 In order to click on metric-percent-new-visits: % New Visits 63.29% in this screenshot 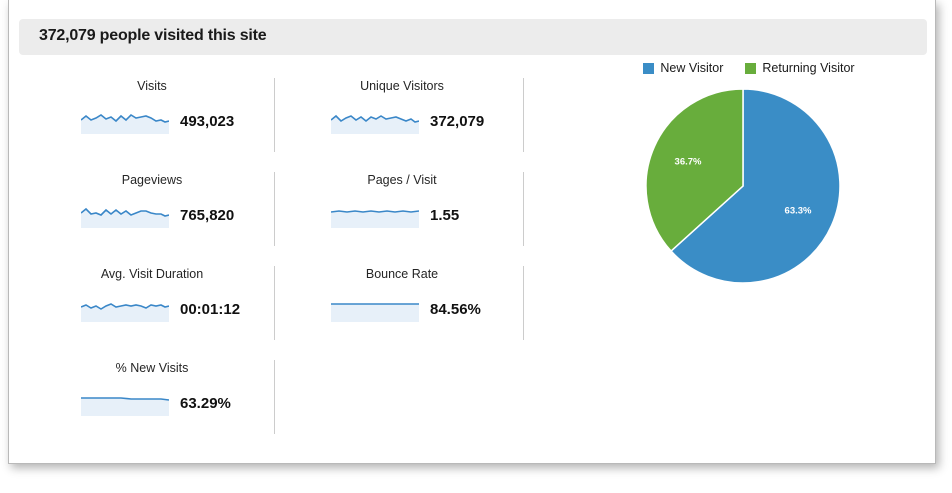, I will do `click(152, 399)`.